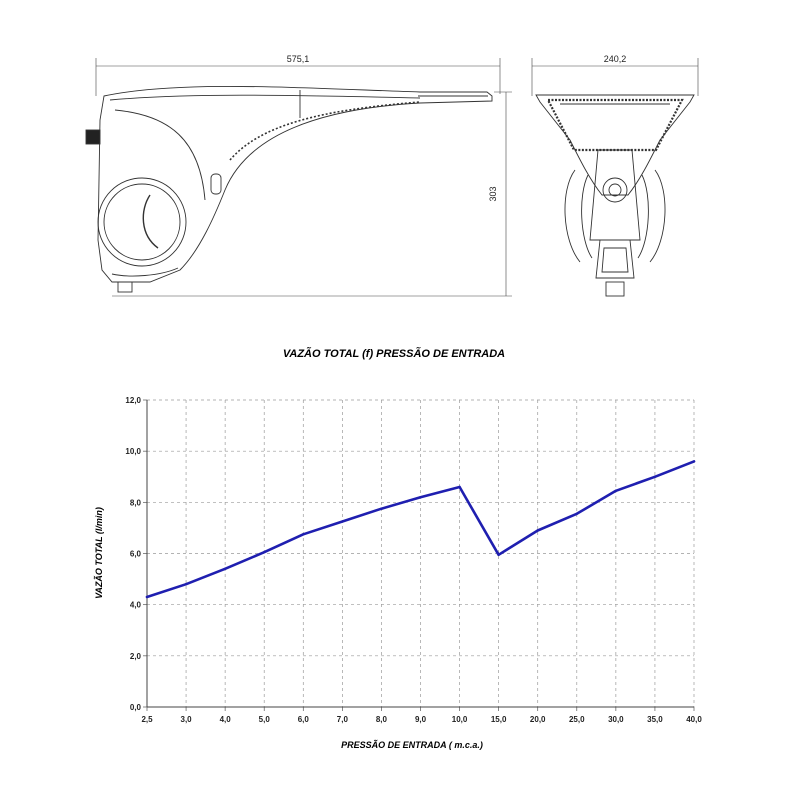  I want to click on x-tick-label: 20,0, so click(538, 719).